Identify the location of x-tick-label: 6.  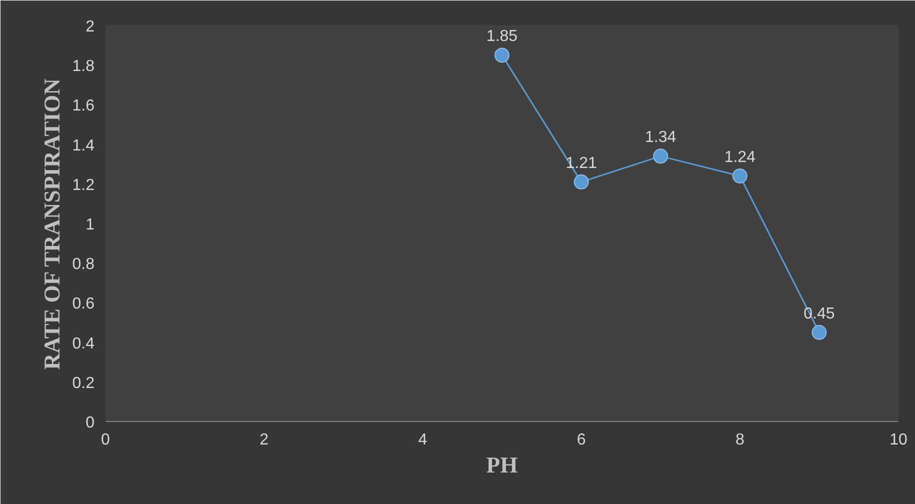
(581, 440).